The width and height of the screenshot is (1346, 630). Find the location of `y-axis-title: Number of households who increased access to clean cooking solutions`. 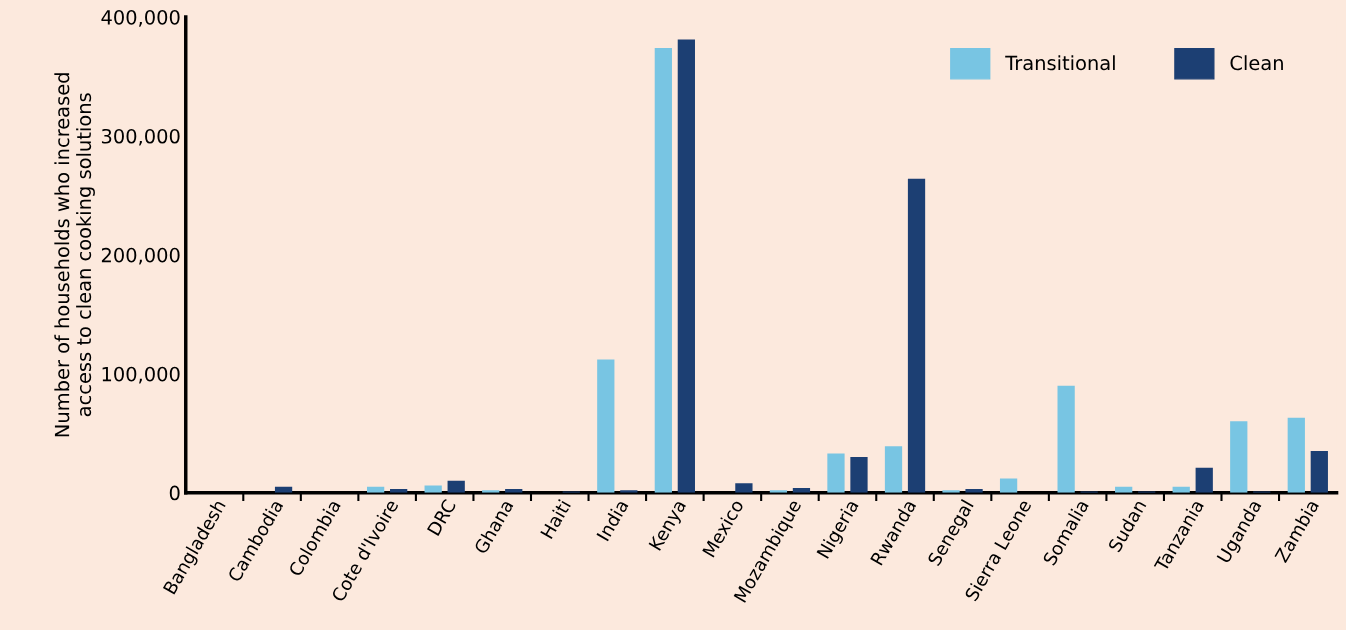

y-axis-title: Number of households who increased access to clean cooking solutions is located at coordinates (74, 255).